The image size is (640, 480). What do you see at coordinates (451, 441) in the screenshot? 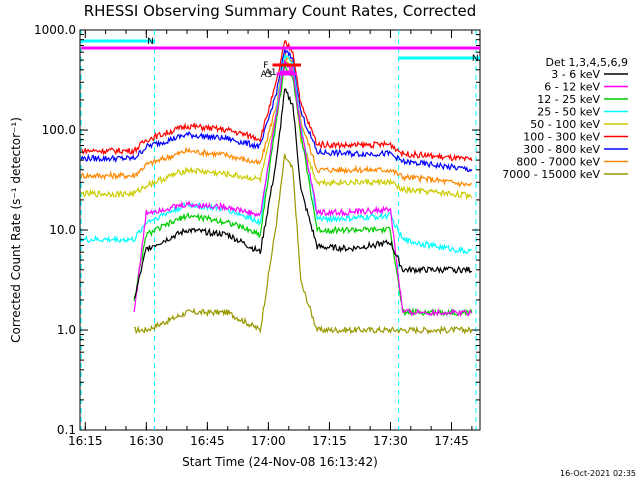
I see `x-tick-label: 17:45` at bounding box center [451, 441].